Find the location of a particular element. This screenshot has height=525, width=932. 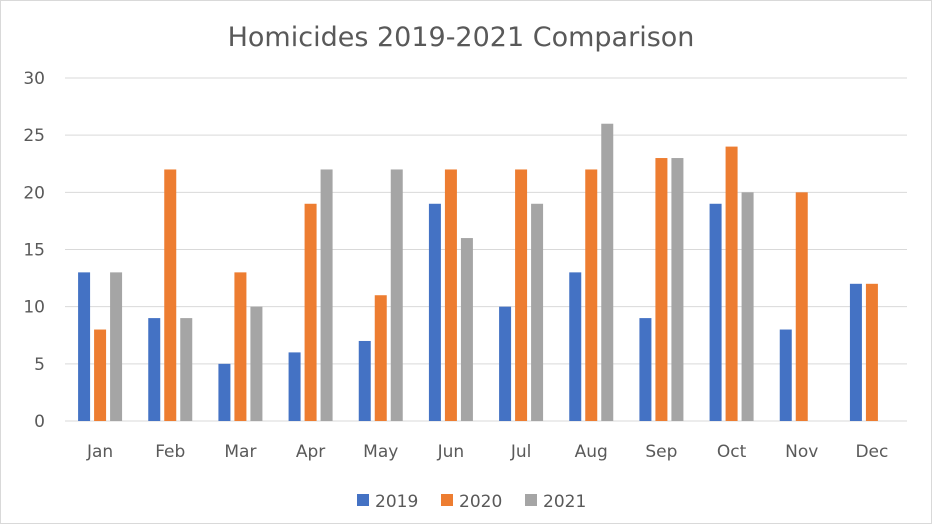

legend-swatch-2021 is located at coordinates (531, 500).